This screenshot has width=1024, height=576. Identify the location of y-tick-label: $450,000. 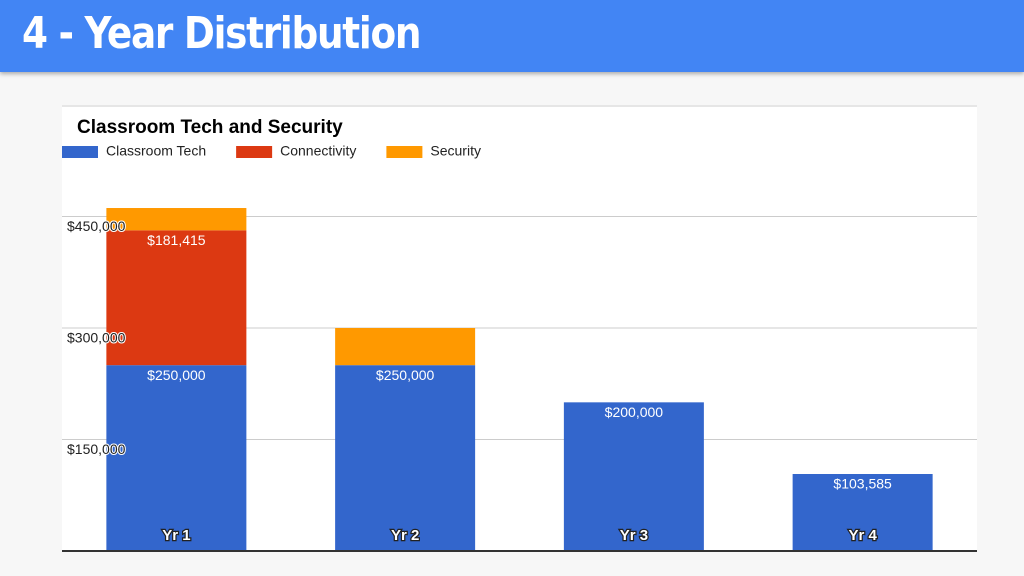
(96, 226).